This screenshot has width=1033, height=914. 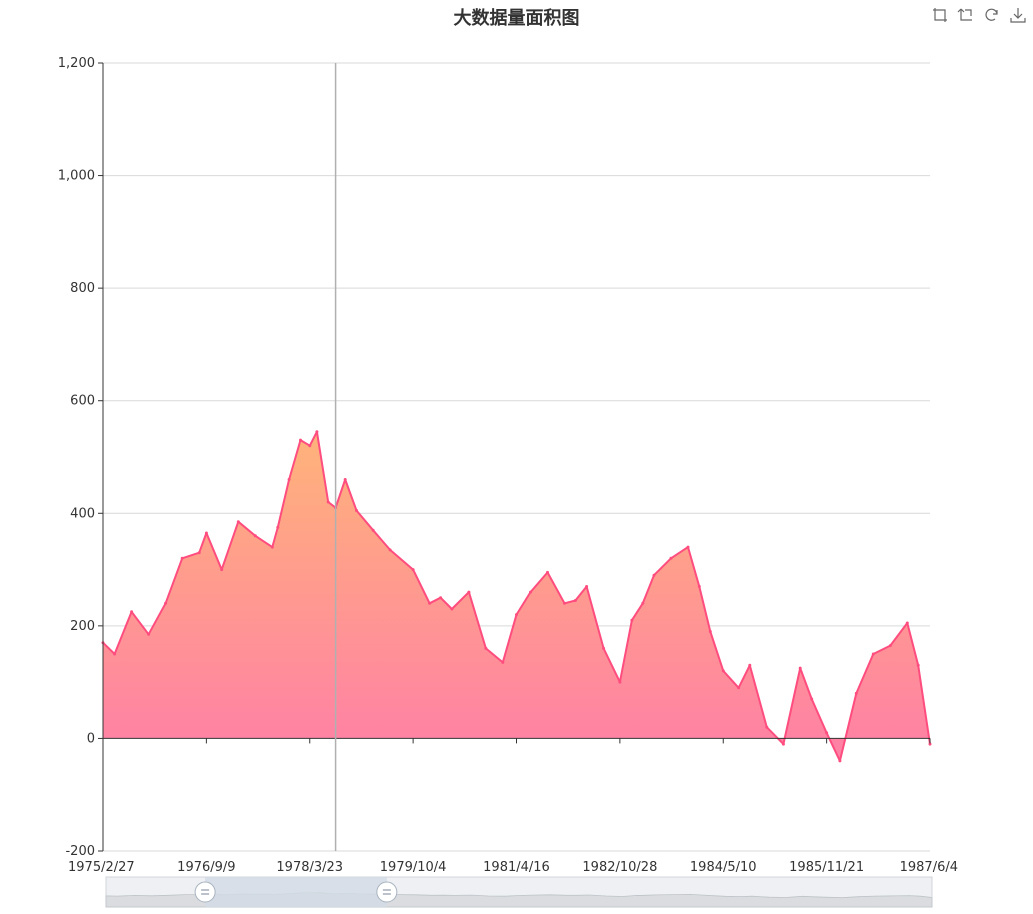 I want to click on y-tick-label: 600, so click(x=82, y=401).